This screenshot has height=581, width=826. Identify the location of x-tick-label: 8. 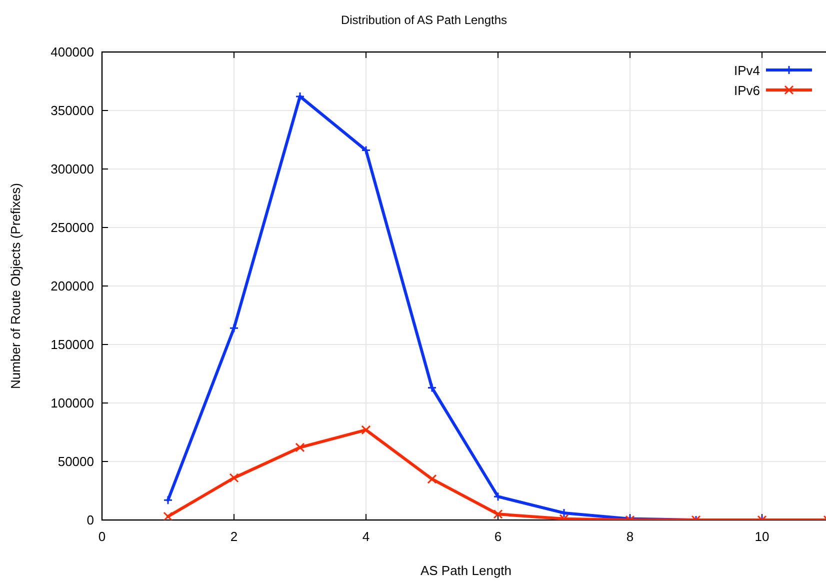
(630, 536).